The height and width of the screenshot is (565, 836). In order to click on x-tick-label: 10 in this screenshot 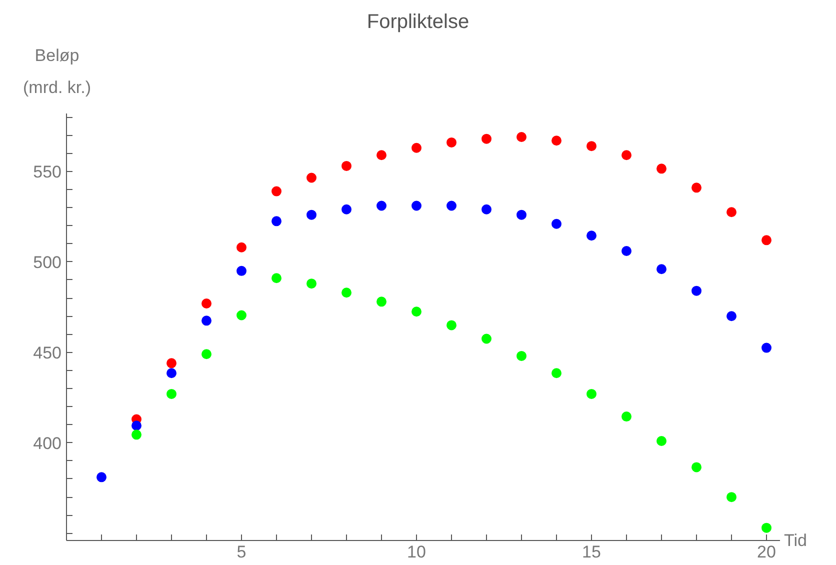, I will do `click(416, 552)`.